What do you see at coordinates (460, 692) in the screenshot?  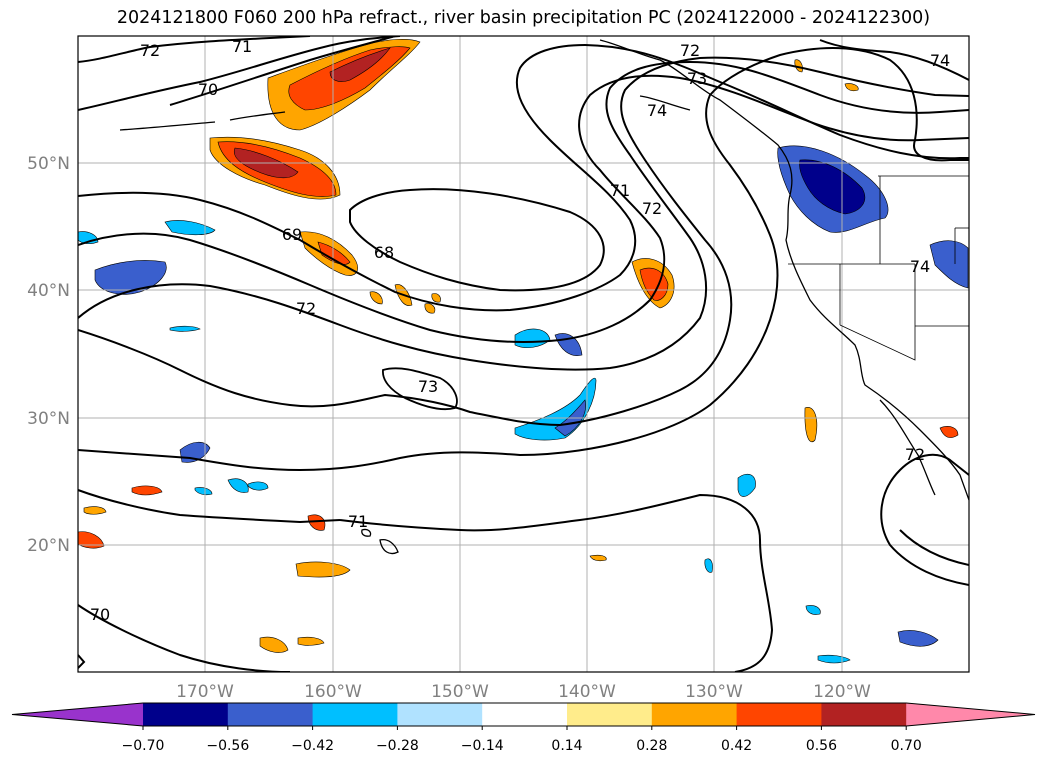 I see `longitude-label: 150°W` at bounding box center [460, 692].